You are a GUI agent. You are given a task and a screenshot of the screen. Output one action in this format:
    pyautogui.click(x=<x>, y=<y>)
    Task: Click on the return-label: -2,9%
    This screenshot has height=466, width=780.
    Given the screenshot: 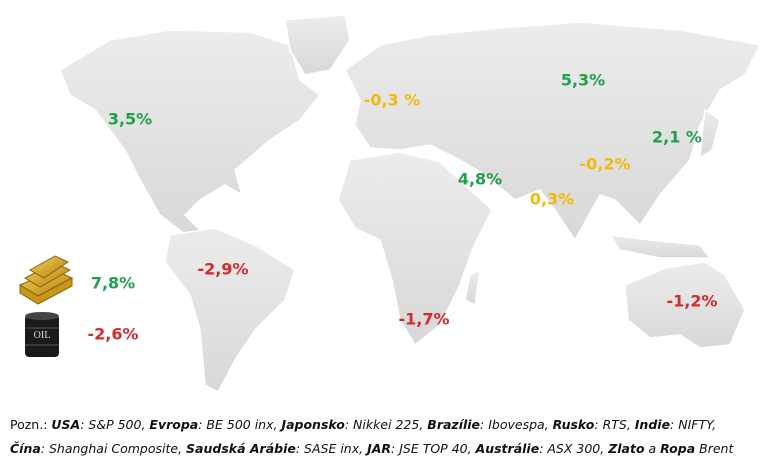 What is the action you would take?
    pyautogui.click(x=222, y=269)
    